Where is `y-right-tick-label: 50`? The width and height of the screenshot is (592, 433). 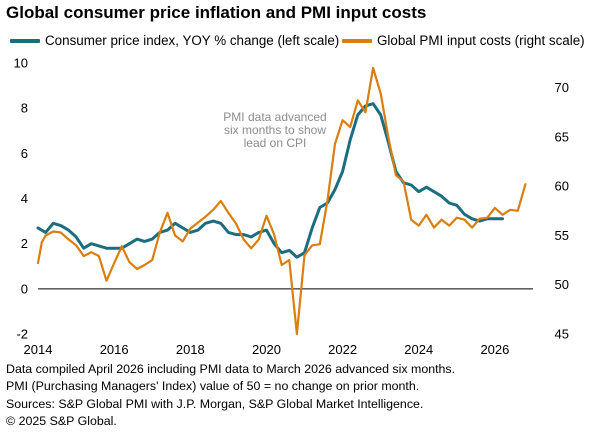 y-right-tick-label: 50 is located at coordinates (562, 284).